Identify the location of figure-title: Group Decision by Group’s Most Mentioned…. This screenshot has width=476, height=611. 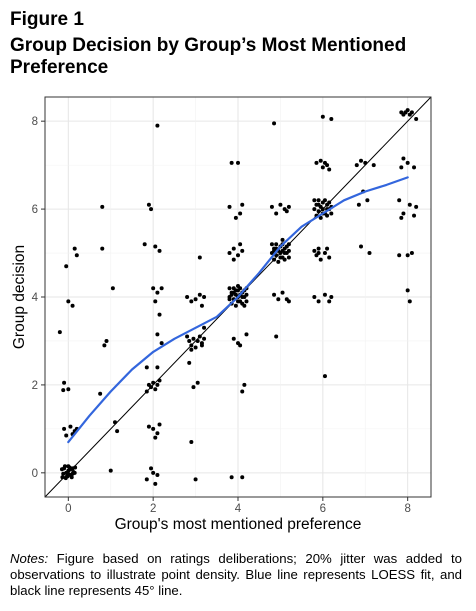
(208, 56).